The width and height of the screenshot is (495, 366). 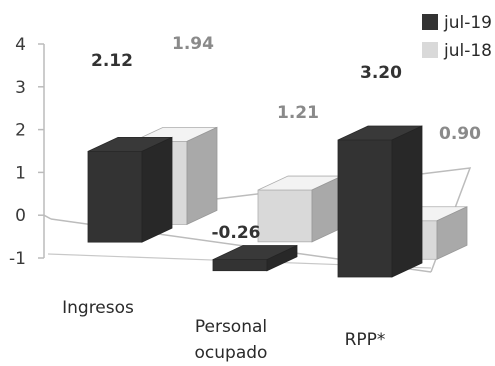 What do you see at coordinates (231, 340) in the screenshot?
I see `category-label: Personal ocupado` at bounding box center [231, 340].